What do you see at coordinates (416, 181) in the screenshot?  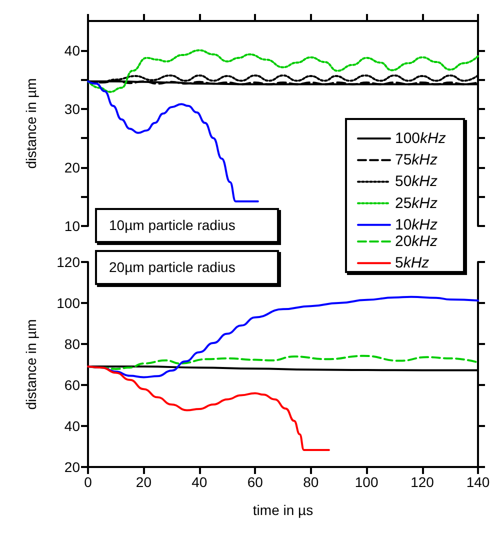 I see `legend-label: 50kHz` at bounding box center [416, 181].